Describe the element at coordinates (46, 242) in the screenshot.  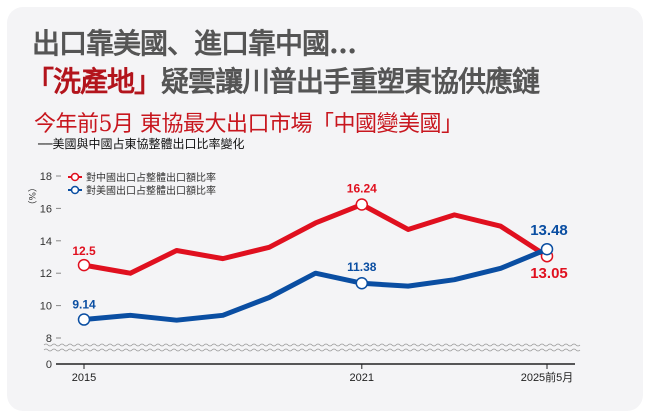
I see `y-tick-label: 14` at that location.